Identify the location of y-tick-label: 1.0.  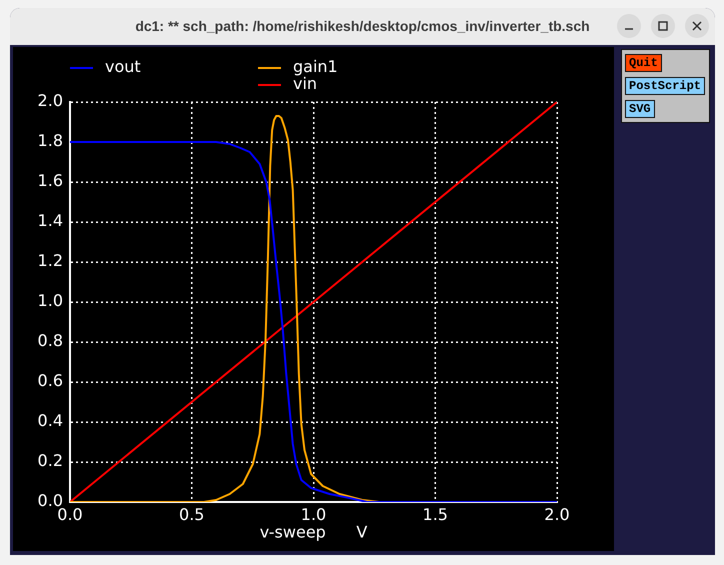
(50, 300).